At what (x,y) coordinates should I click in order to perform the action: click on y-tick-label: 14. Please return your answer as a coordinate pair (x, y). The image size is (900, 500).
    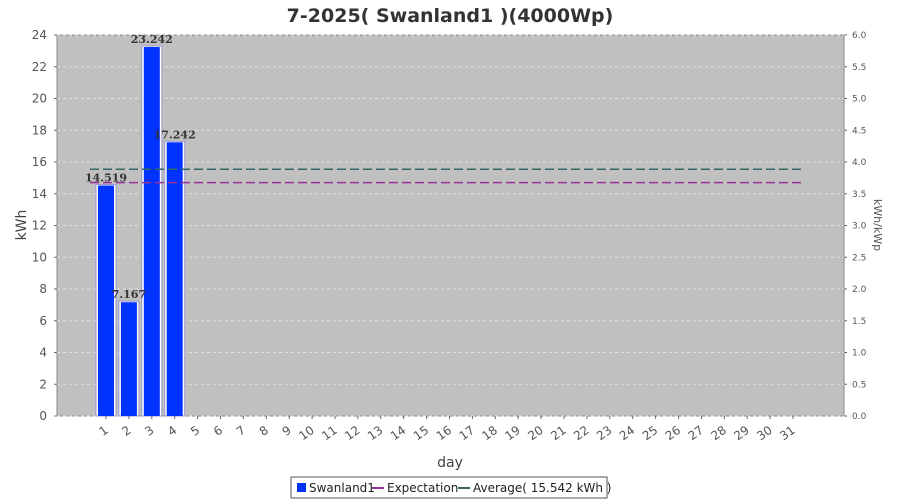
    Looking at the image, I should click on (39, 194).